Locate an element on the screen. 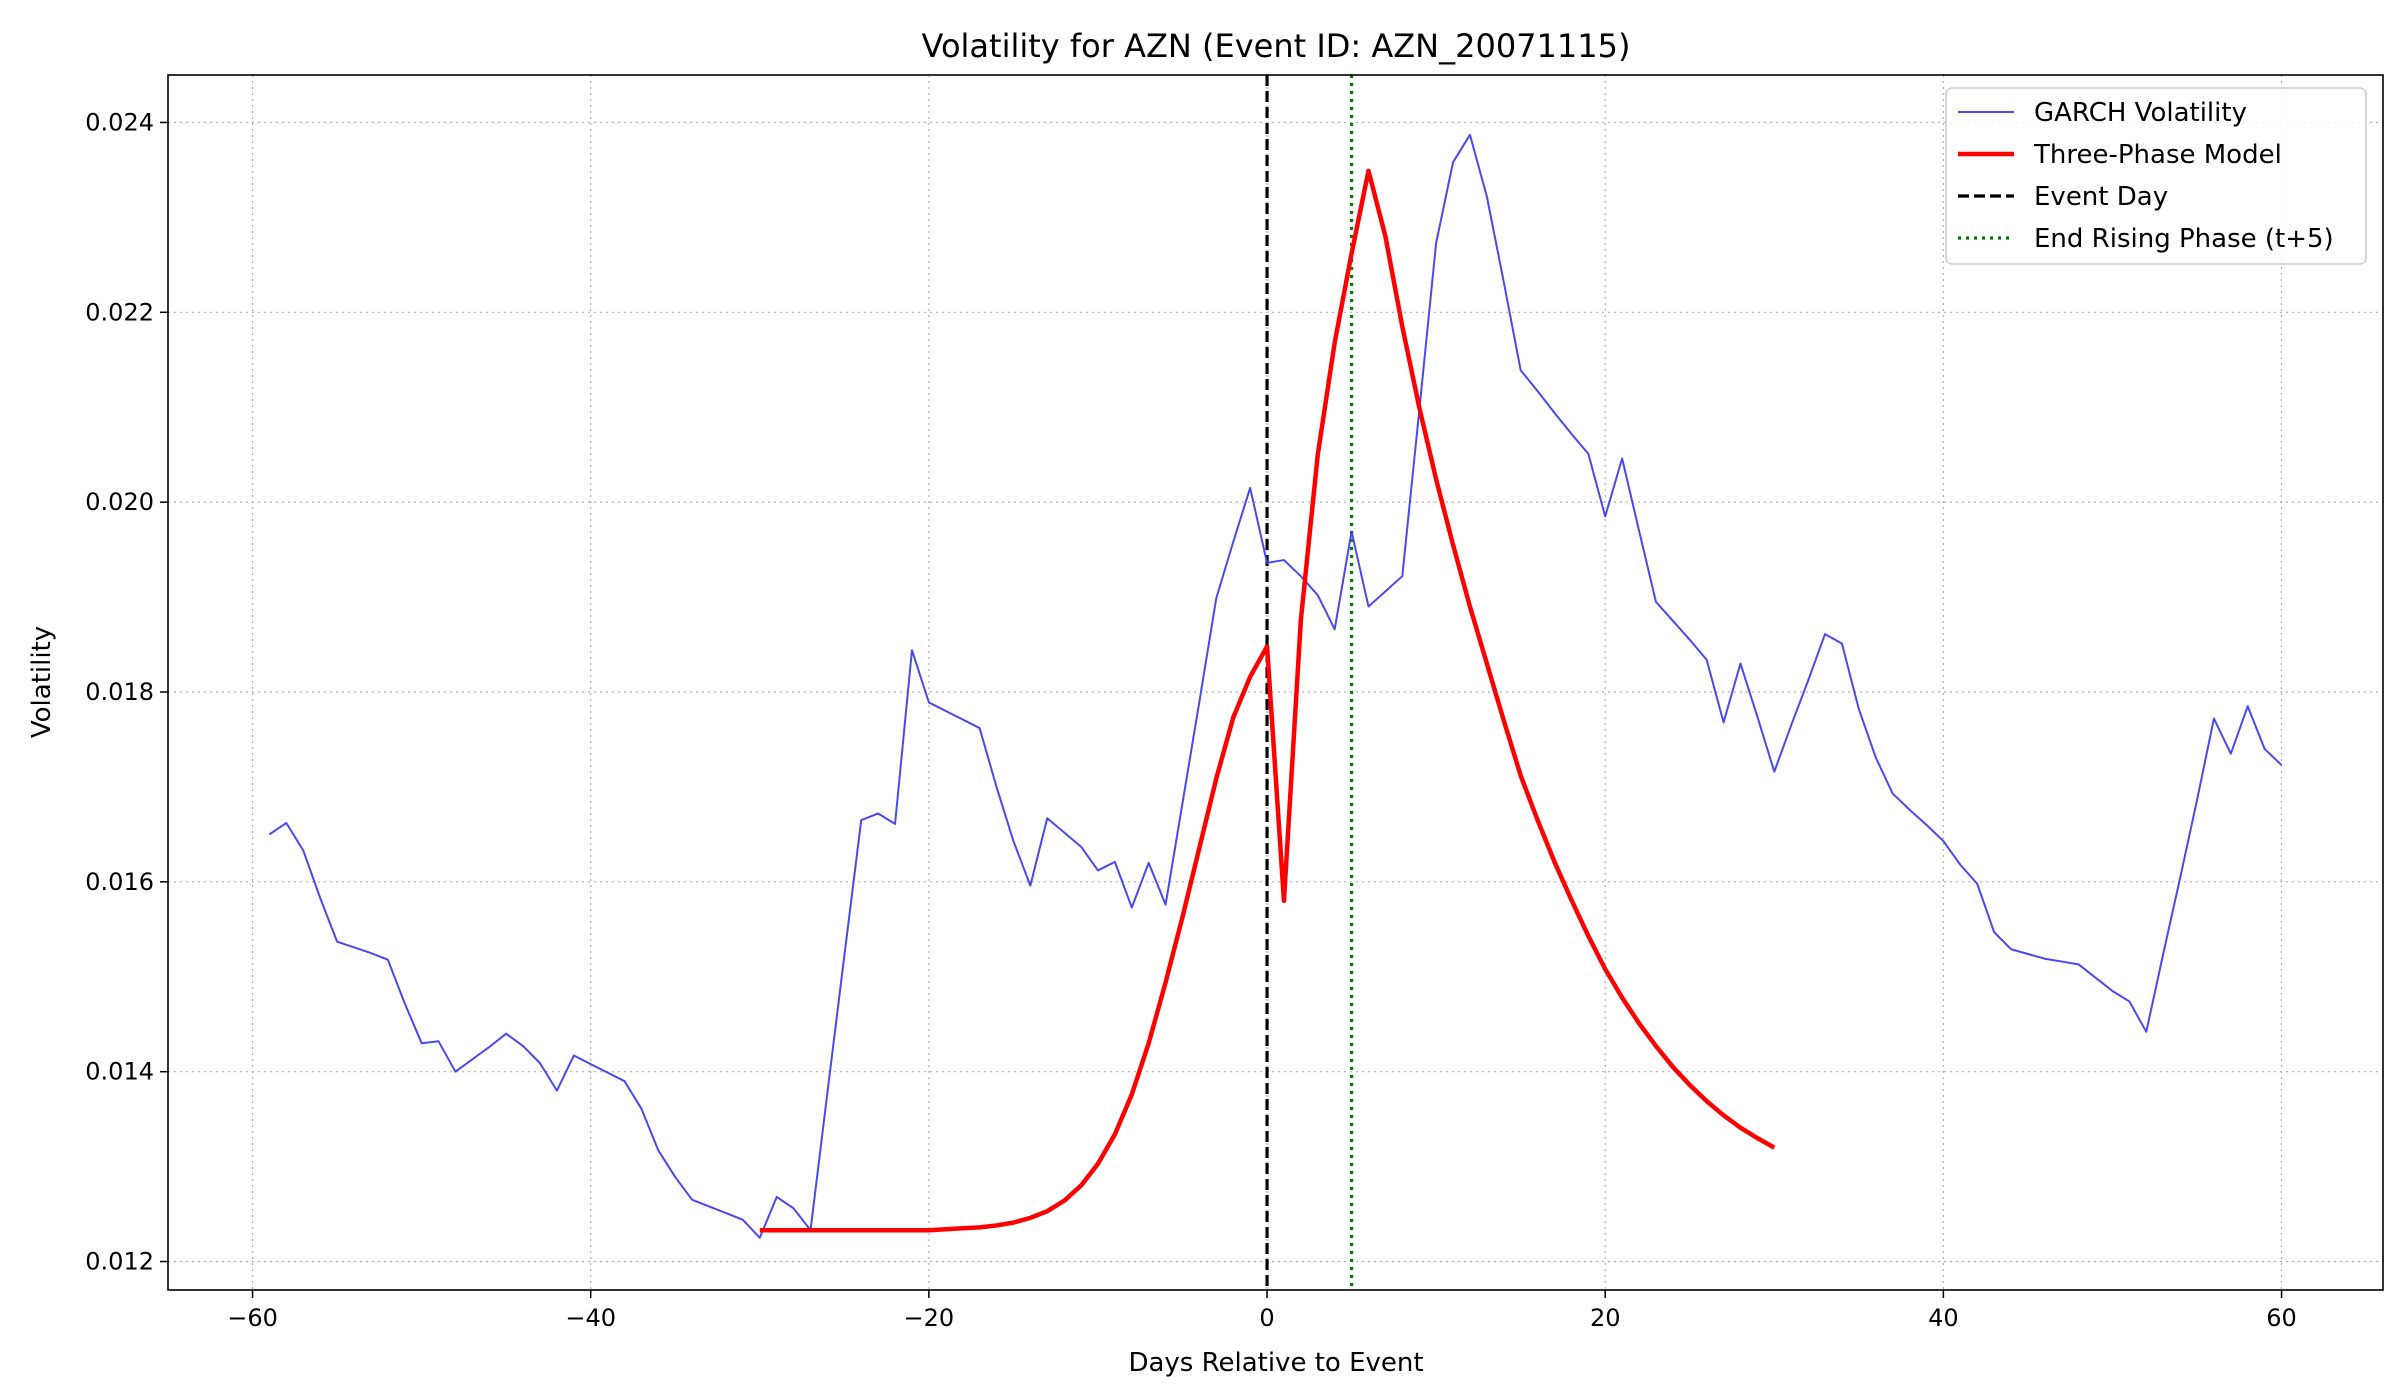 Image resolution: width=2400 pixels, height=1400 pixels. legend-box is located at coordinates (2156, 176).